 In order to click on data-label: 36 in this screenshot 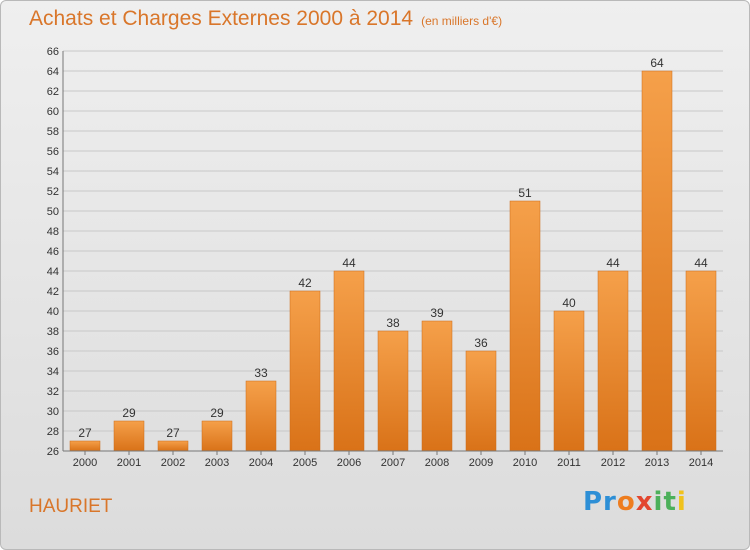, I will do `click(481, 343)`.